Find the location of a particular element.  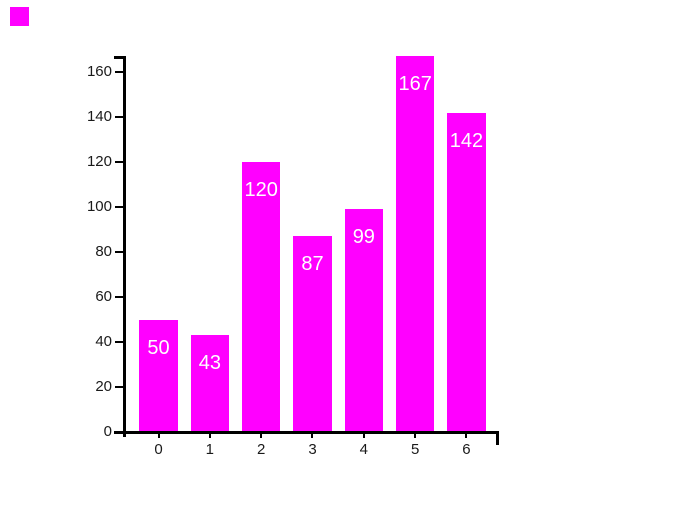

x-tick-label: 3 is located at coordinates (312, 449).